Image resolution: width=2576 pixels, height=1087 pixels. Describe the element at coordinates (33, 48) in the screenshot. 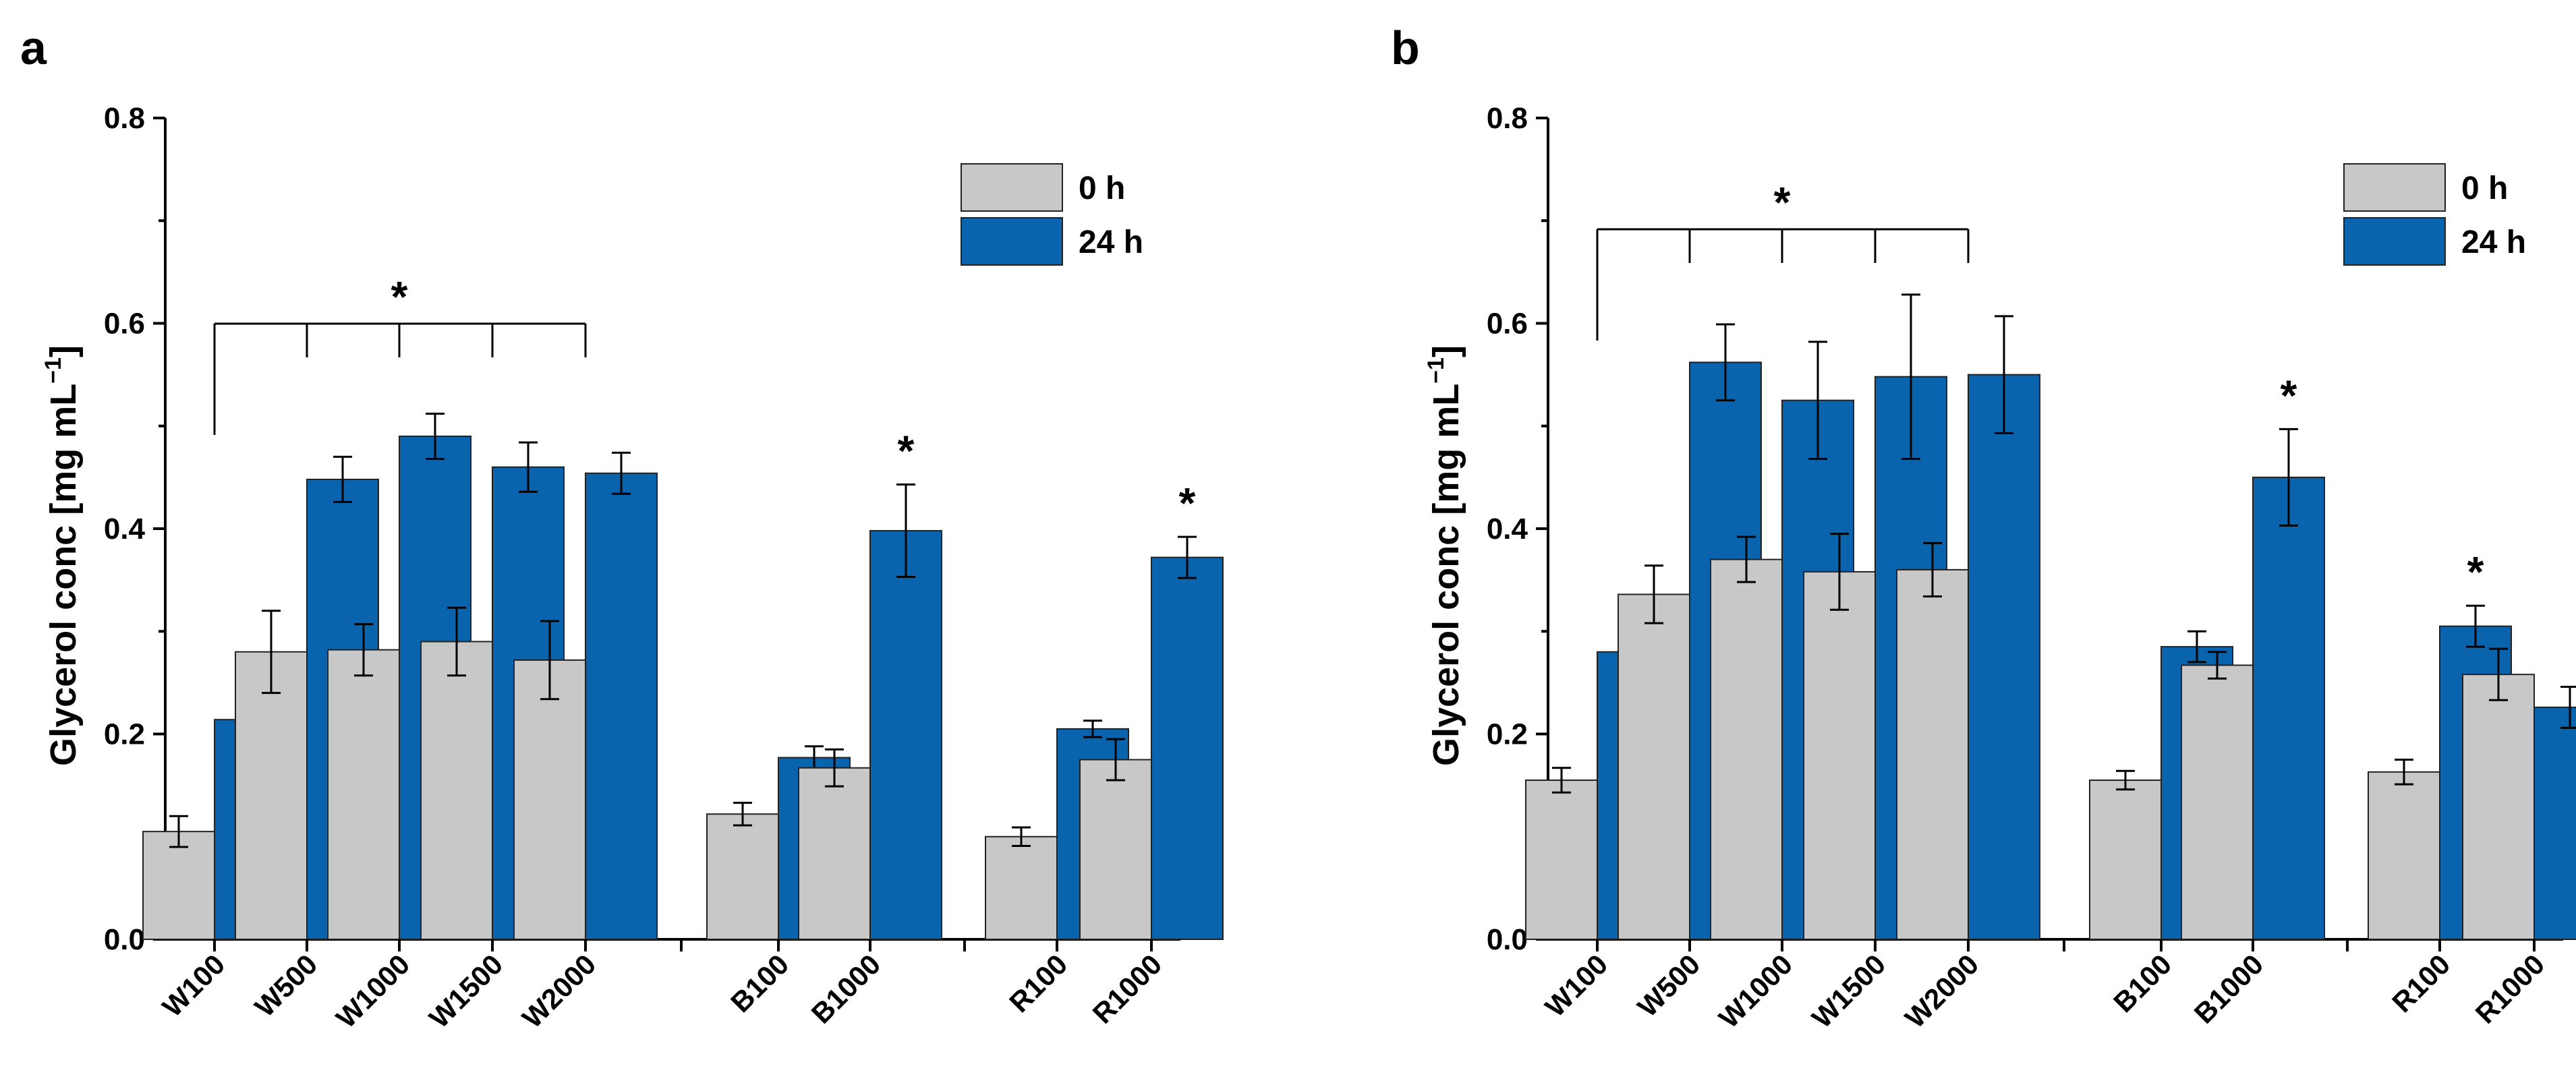

I see `panel-letter: a` at that location.